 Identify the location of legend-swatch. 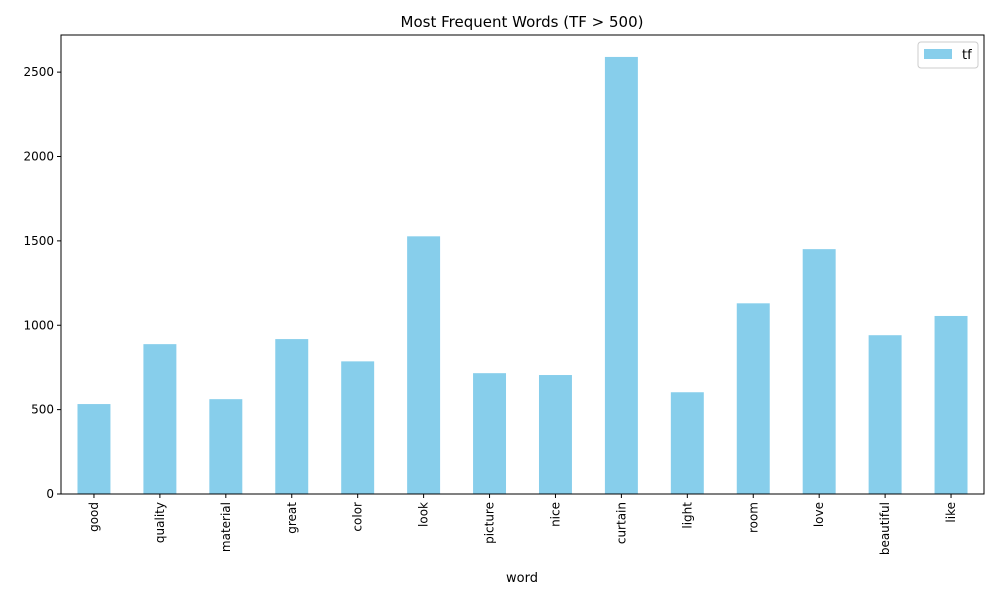
(938, 54).